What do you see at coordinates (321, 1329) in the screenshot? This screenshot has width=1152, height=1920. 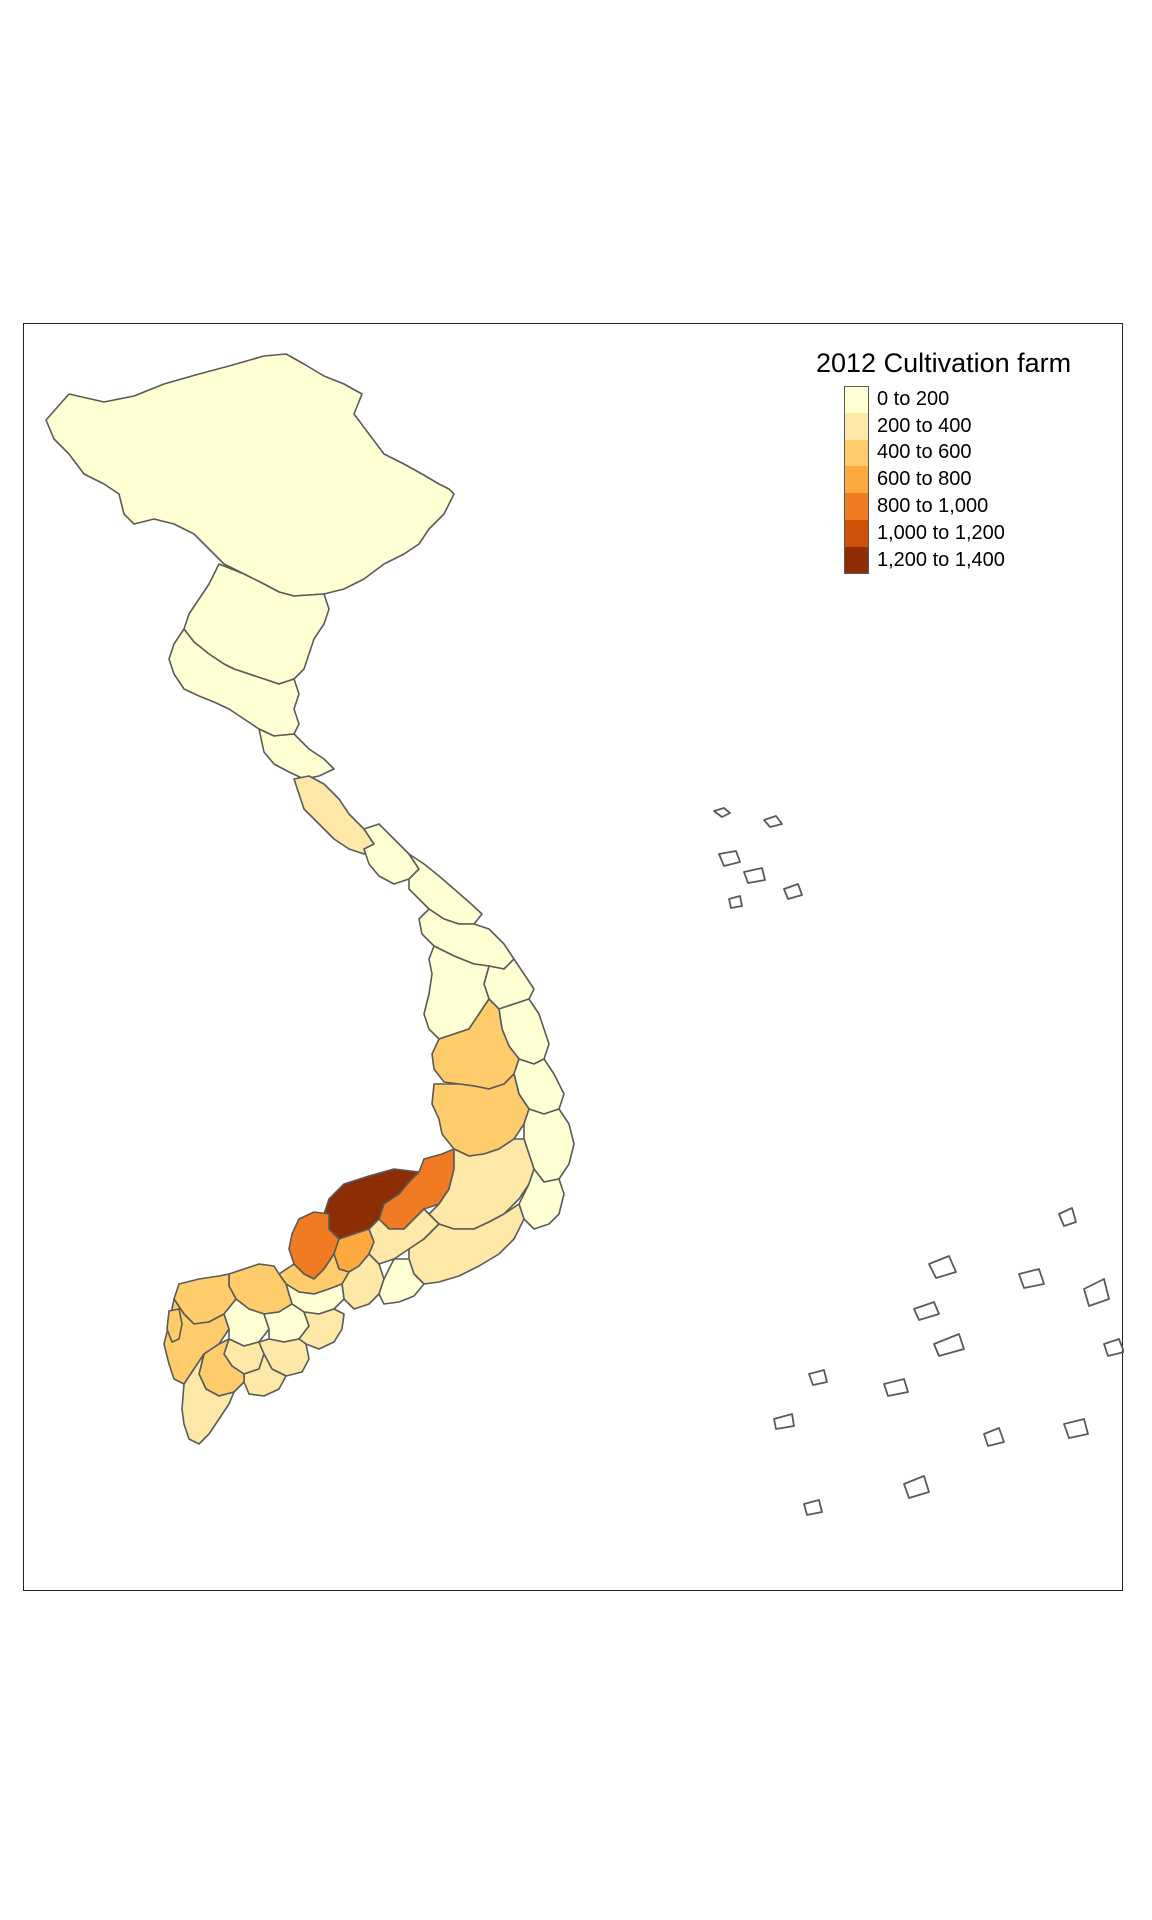 I see `province-ben-tre` at bounding box center [321, 1329].